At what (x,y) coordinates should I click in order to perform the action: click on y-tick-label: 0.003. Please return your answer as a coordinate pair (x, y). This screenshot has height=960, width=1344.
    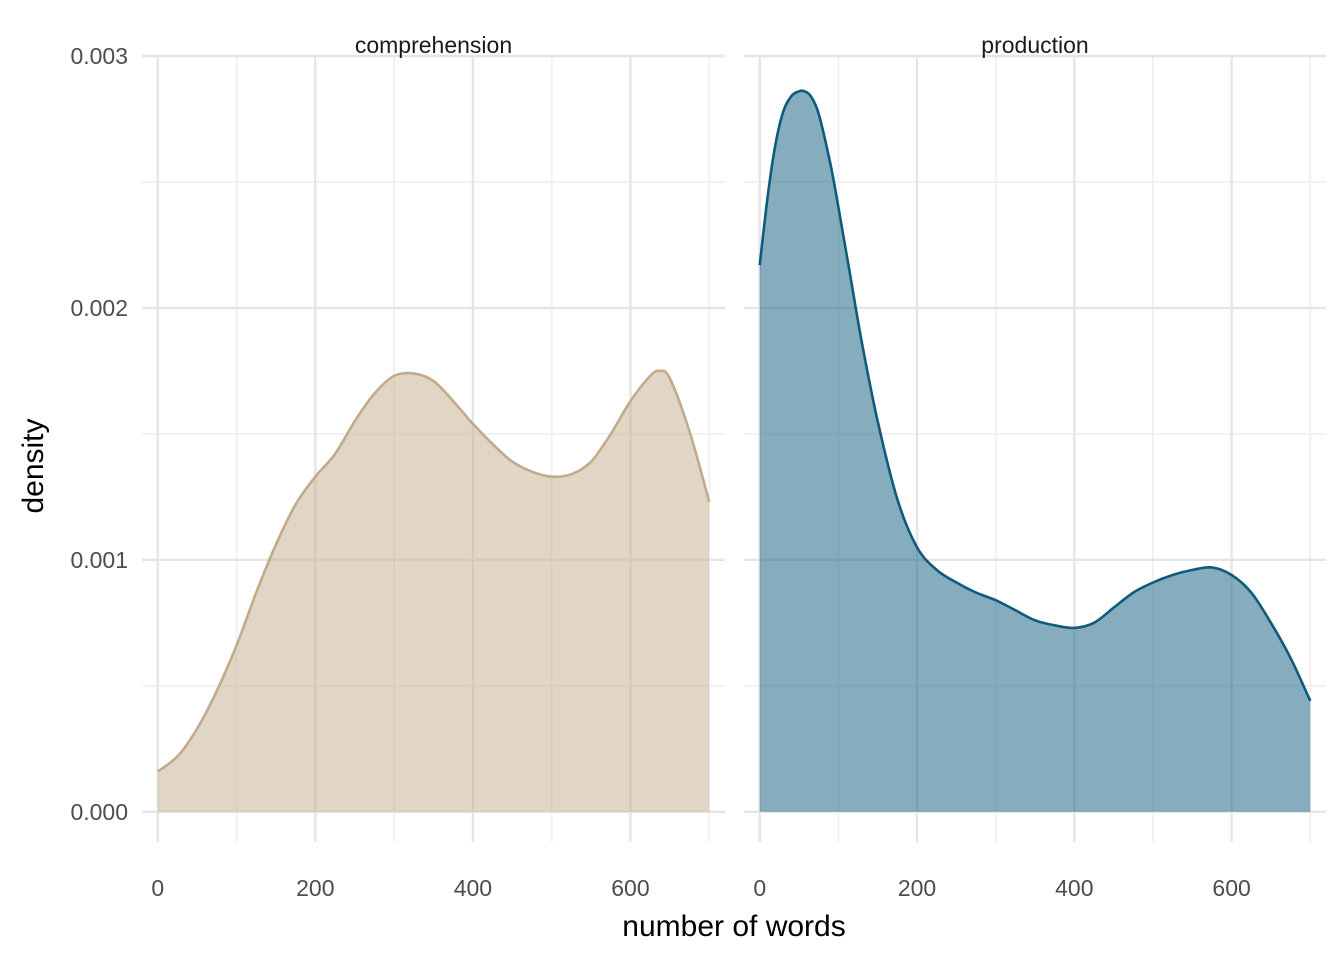
    Looking at the image, I should click on (99, 56).